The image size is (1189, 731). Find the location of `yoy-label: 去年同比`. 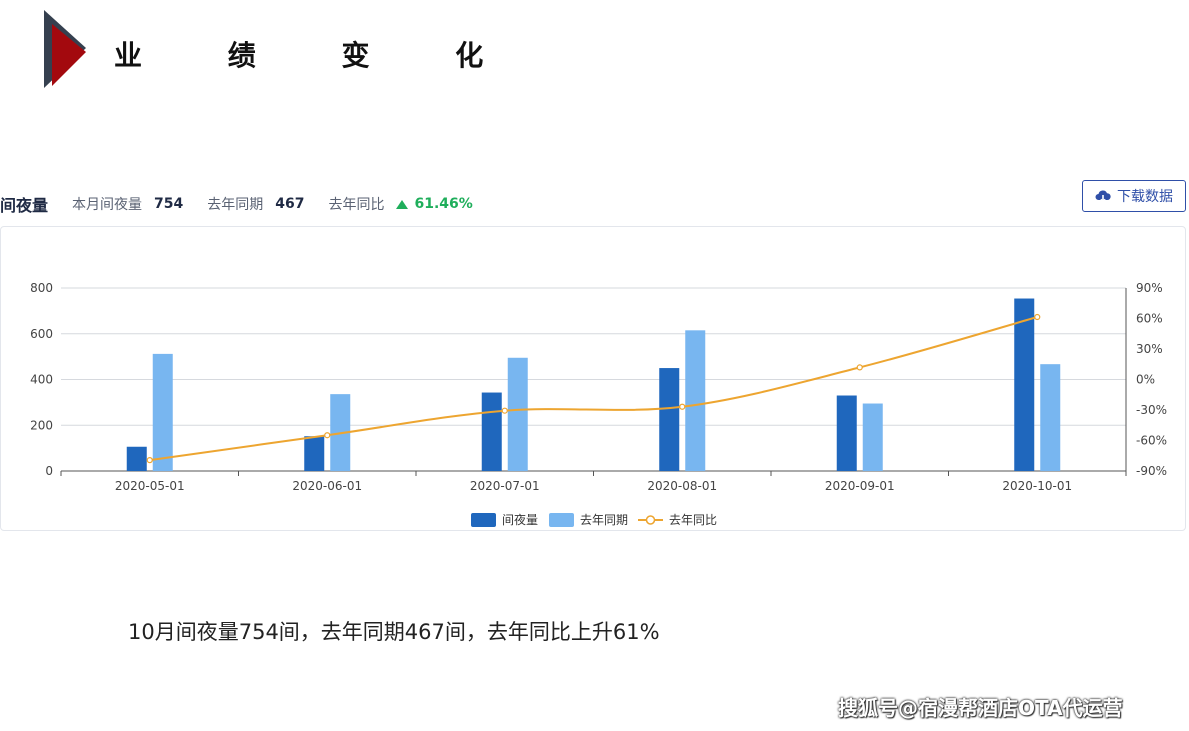

yoy-label: 去年同比 is located at coordinates (356, 205).